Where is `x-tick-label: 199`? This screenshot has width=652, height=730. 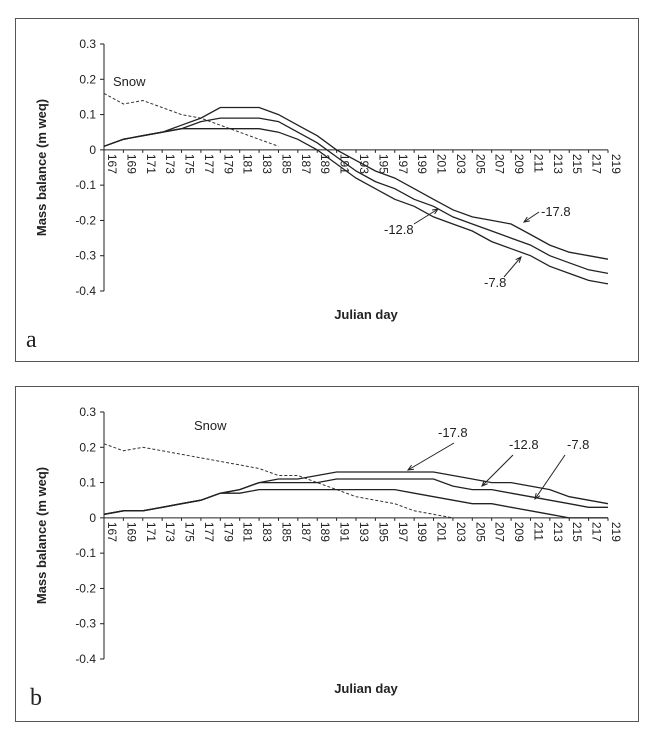 x-tick-label: 199 is located at coordinates (422, 532).